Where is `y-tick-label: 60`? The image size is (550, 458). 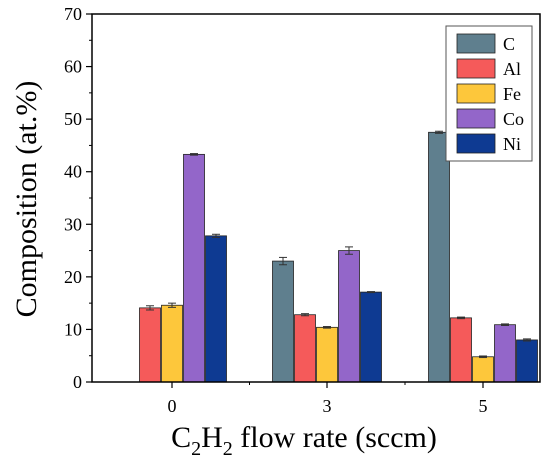
y-tick-label: 60 is located at coordinates (73, 67).